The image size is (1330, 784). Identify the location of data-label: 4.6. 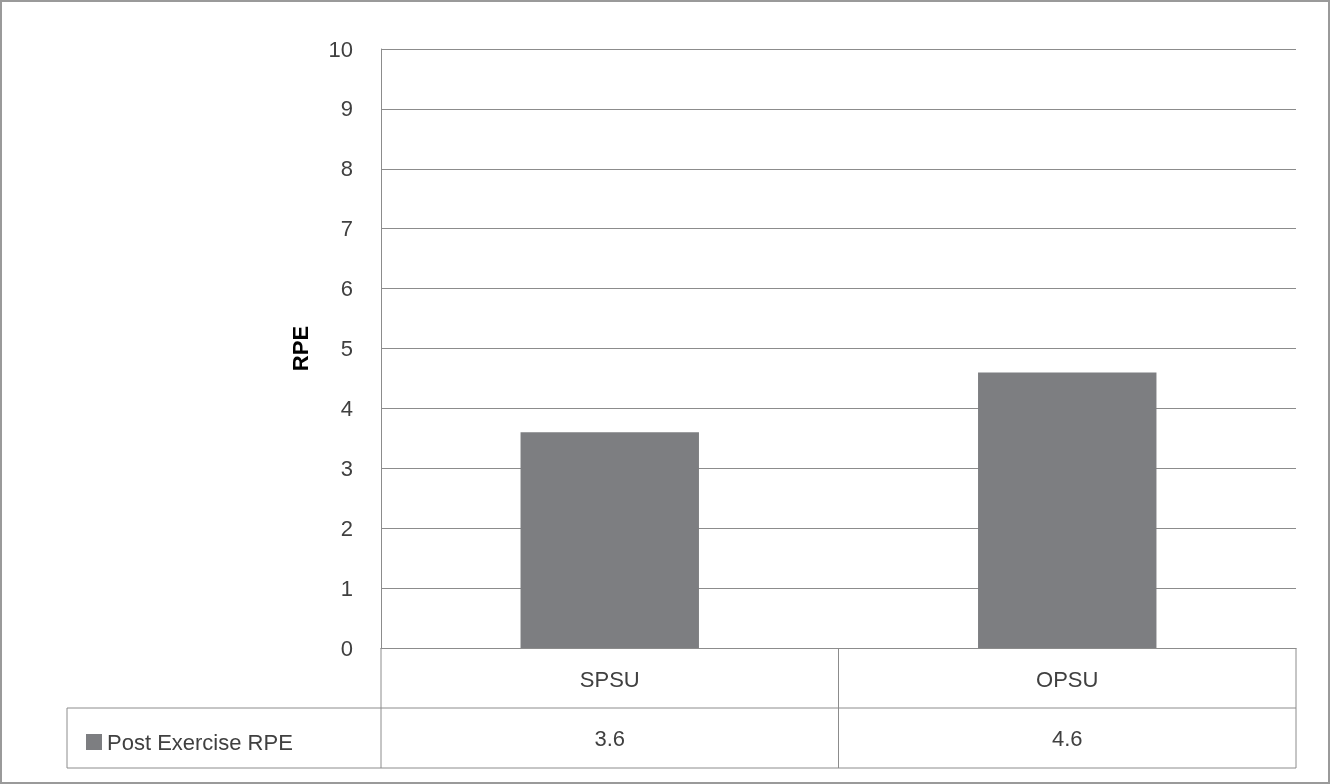
(1067, 738).